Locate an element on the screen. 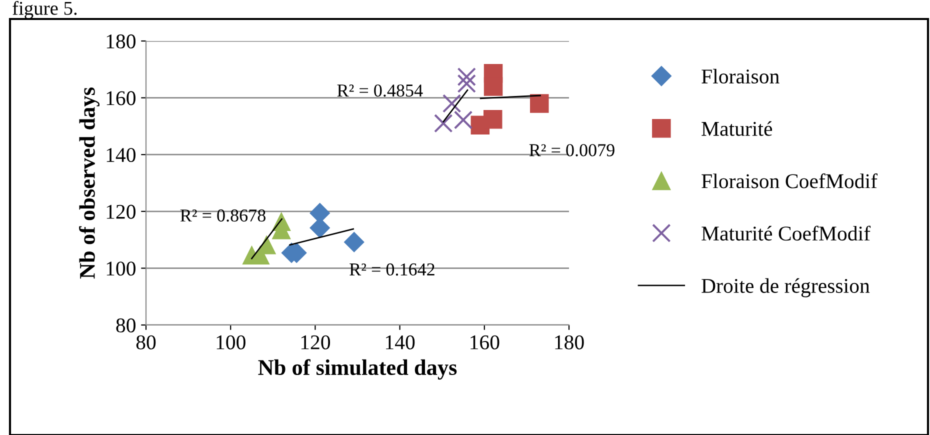 The width and height of the screenshot is (930, 435). legend-label: Floraison is located at coordinates (741, 76).